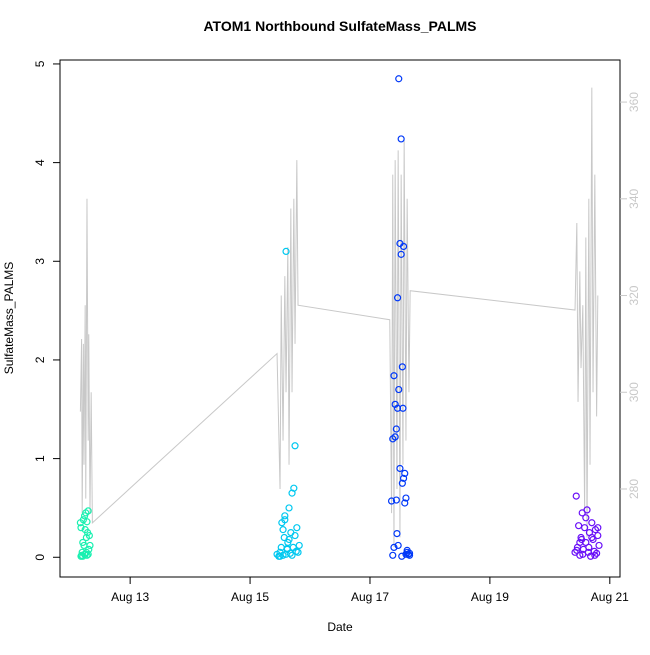  Describe the element at coordinates (40, 261) in the screenshot. I see `y-tick-label: 3` at that location.